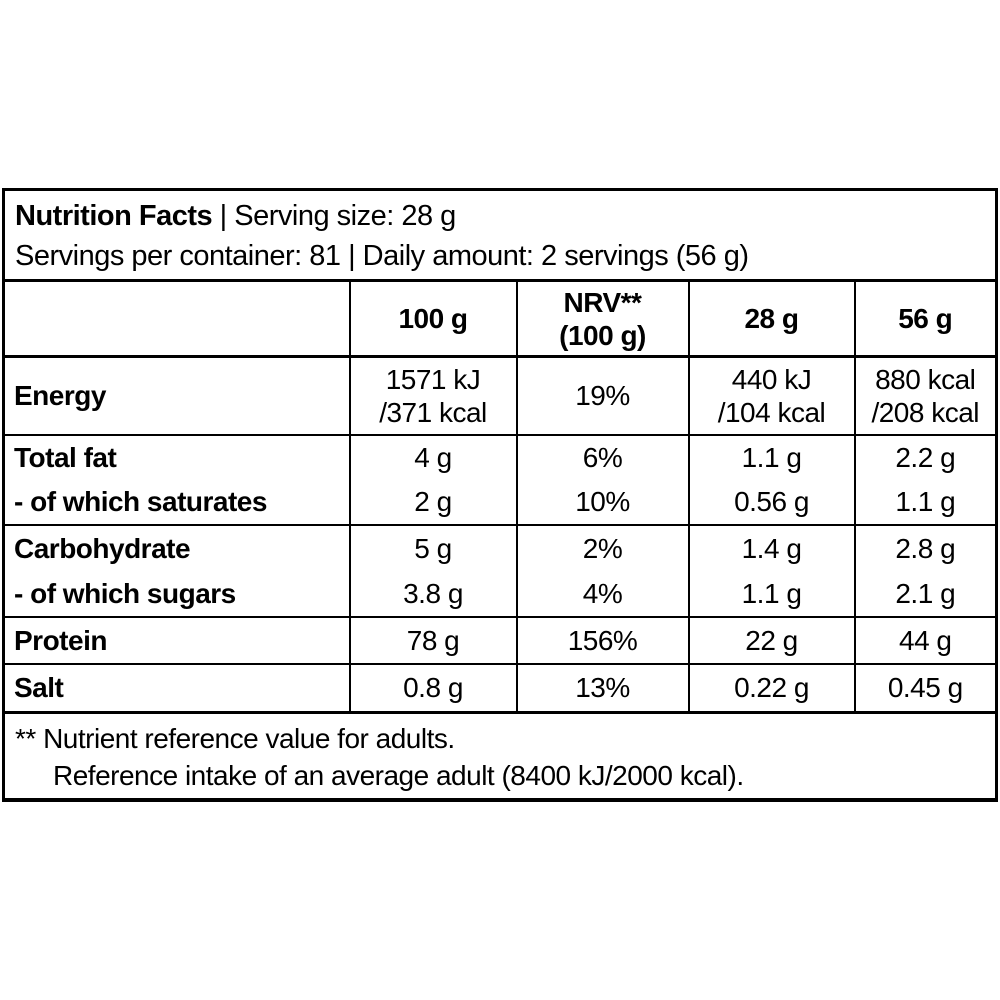 The width and height of the screenshot is (1000, 1000). What do you see at coordinates (602, 457) in the screenshot?
I see `cell-value: 6%` at bounding box center [602, 457].